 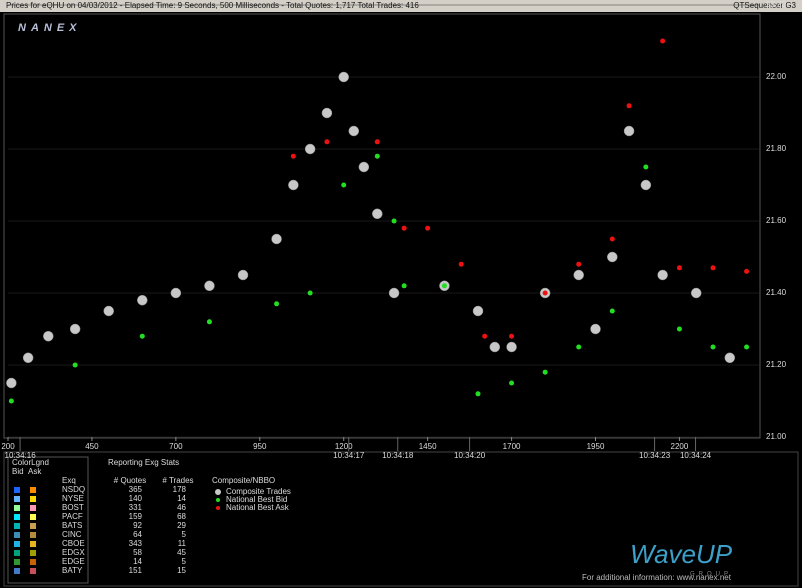 What do you see at coordinates (711, 575) in the screenshot?
I see `logo-sub: GROUP` at bounding box center [711, 575].